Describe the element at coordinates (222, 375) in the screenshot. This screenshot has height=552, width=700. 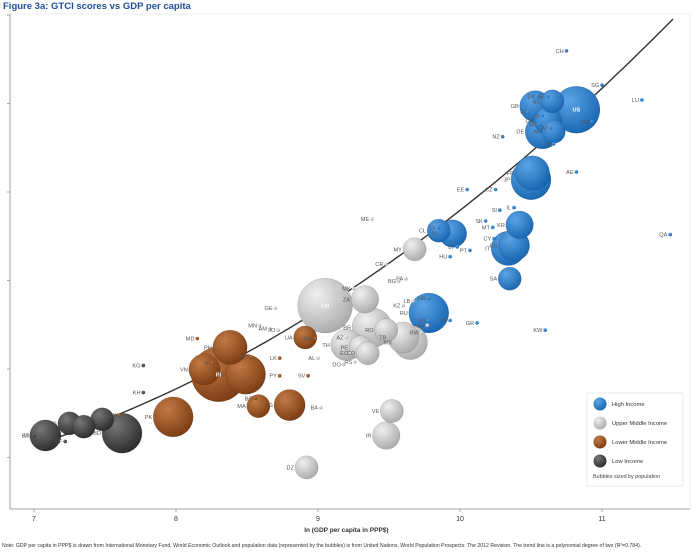
I see `point-label-id: ID` at that location.